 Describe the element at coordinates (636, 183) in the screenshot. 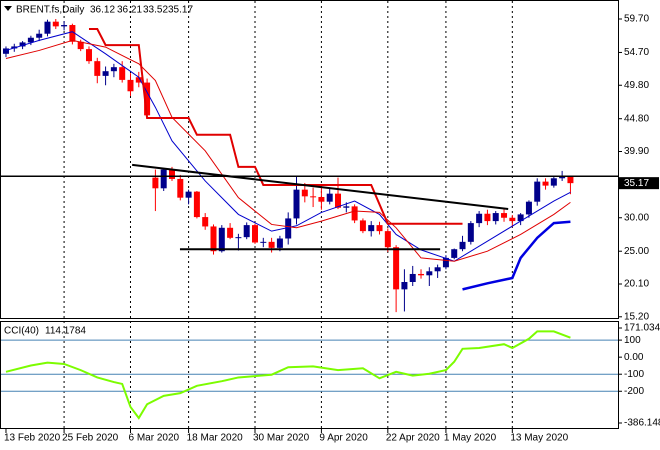

I see `price-label: 35.17` at that location.